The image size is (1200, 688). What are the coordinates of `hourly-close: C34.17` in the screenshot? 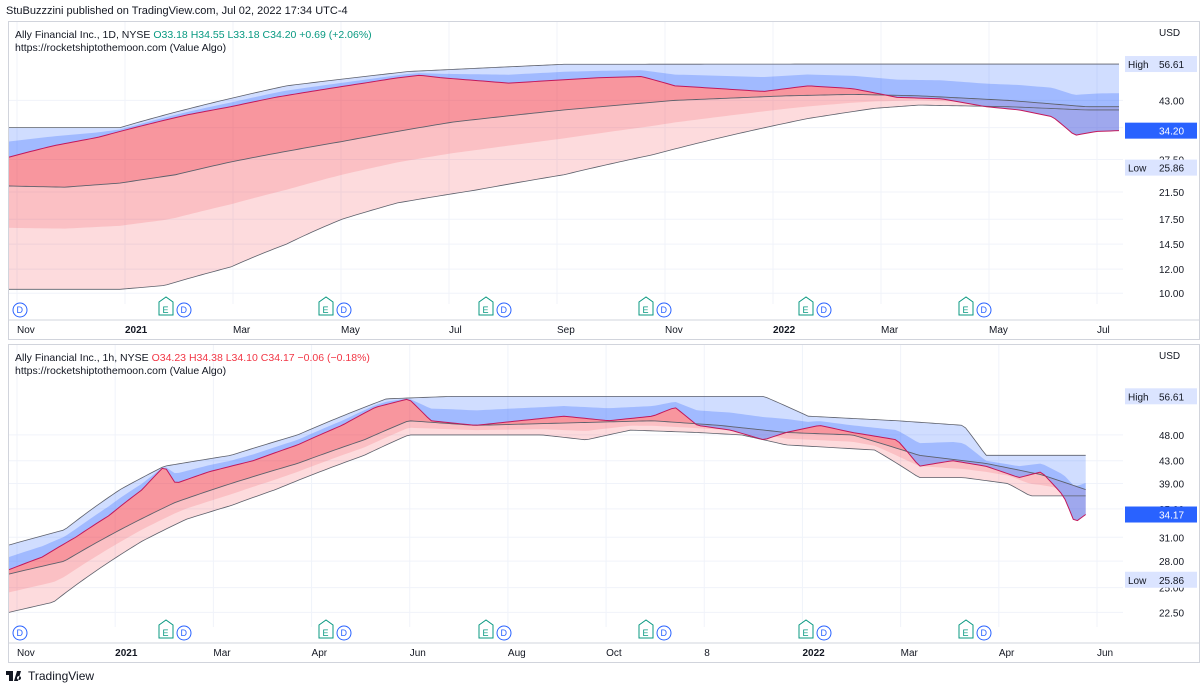 It's located at (277, 358).